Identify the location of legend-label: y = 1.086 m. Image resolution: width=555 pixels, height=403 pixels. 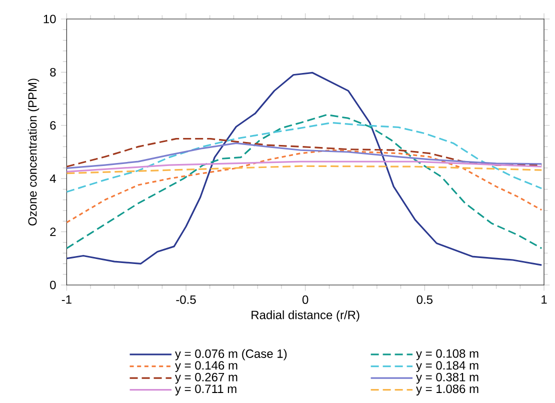
(447, 390).